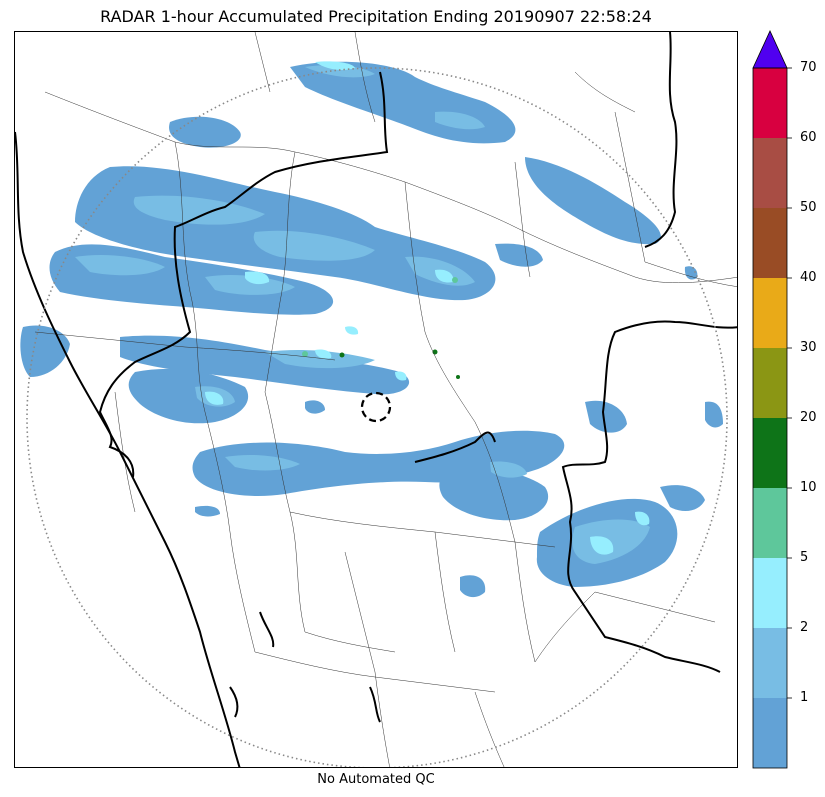  What do you see at coordinates (804, 627) in the screenshot?
I see `colorbar-tick-label: 2` at bounding box center [804, 627].